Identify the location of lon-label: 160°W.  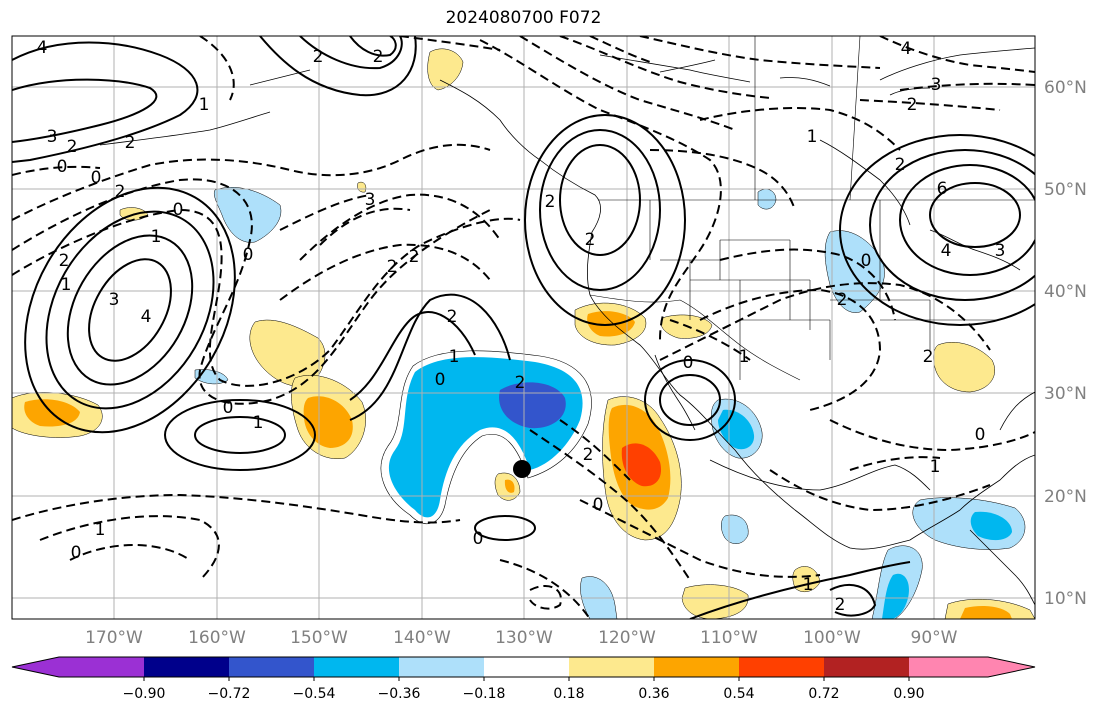
(217, 638).